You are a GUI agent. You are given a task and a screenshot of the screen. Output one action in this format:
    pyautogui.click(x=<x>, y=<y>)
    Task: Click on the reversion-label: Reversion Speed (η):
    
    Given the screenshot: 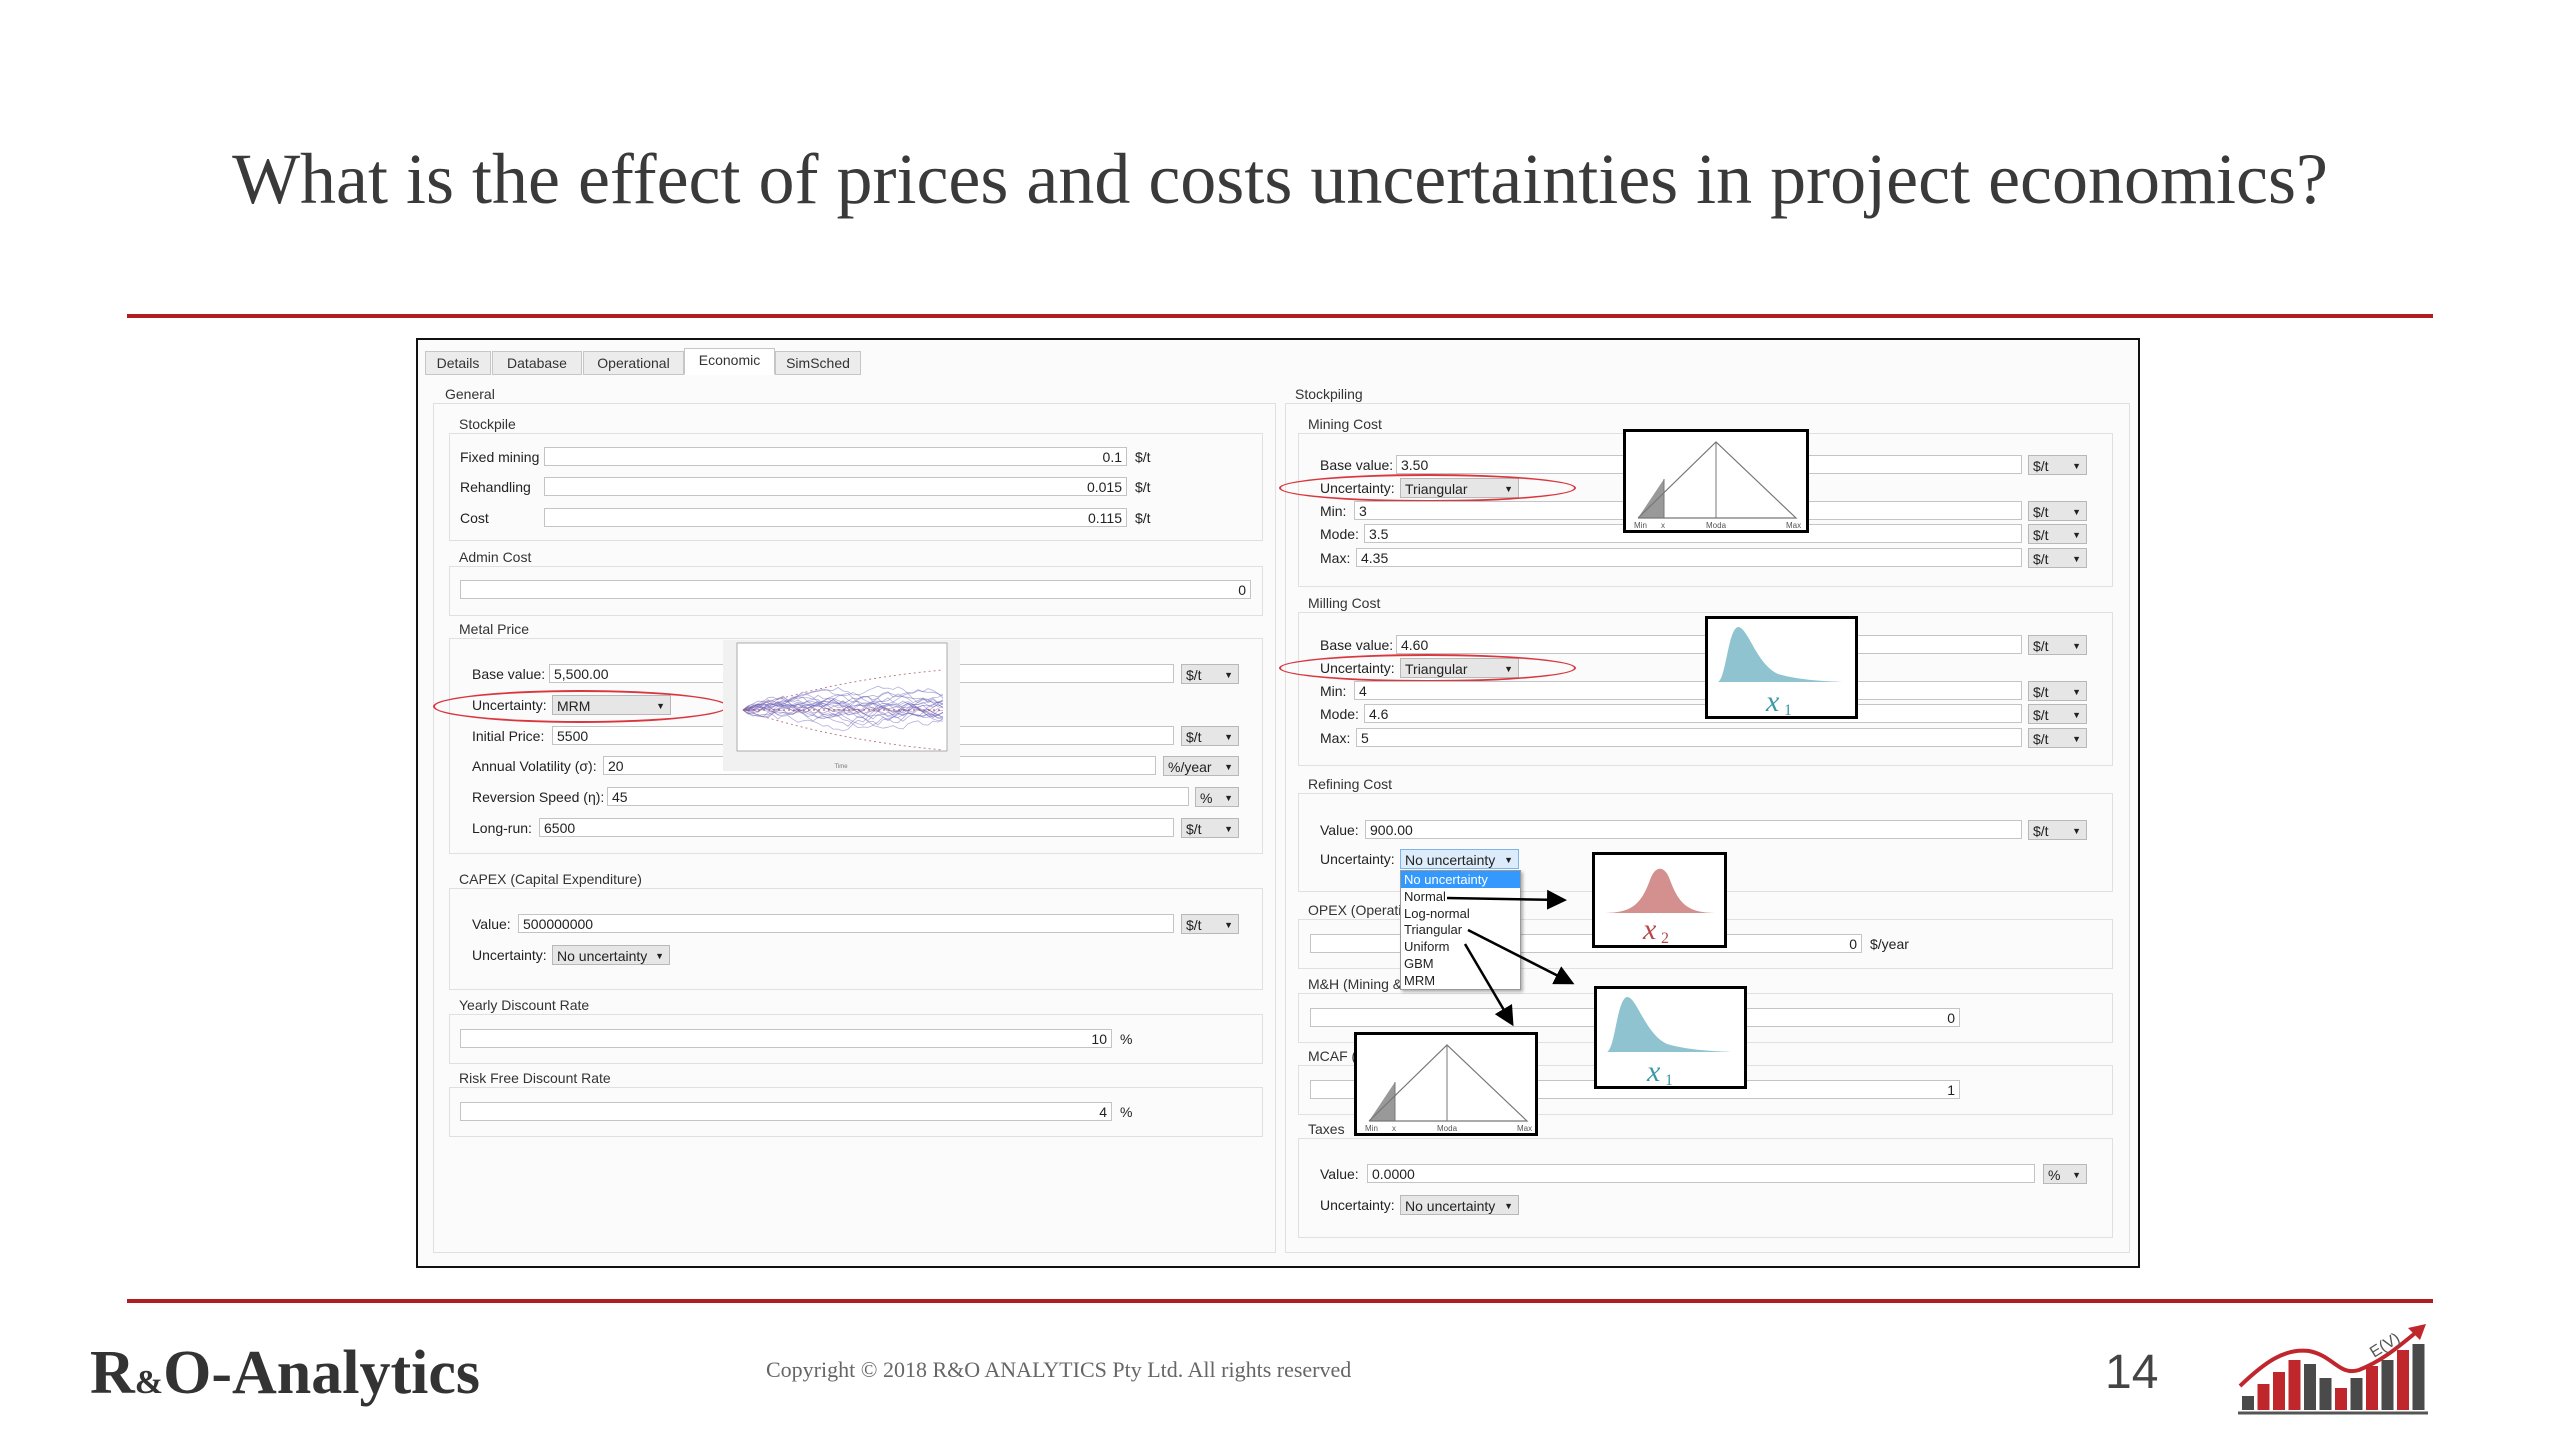 What is the action you would take?
    pyautogui.click(x=538, y=797)
    